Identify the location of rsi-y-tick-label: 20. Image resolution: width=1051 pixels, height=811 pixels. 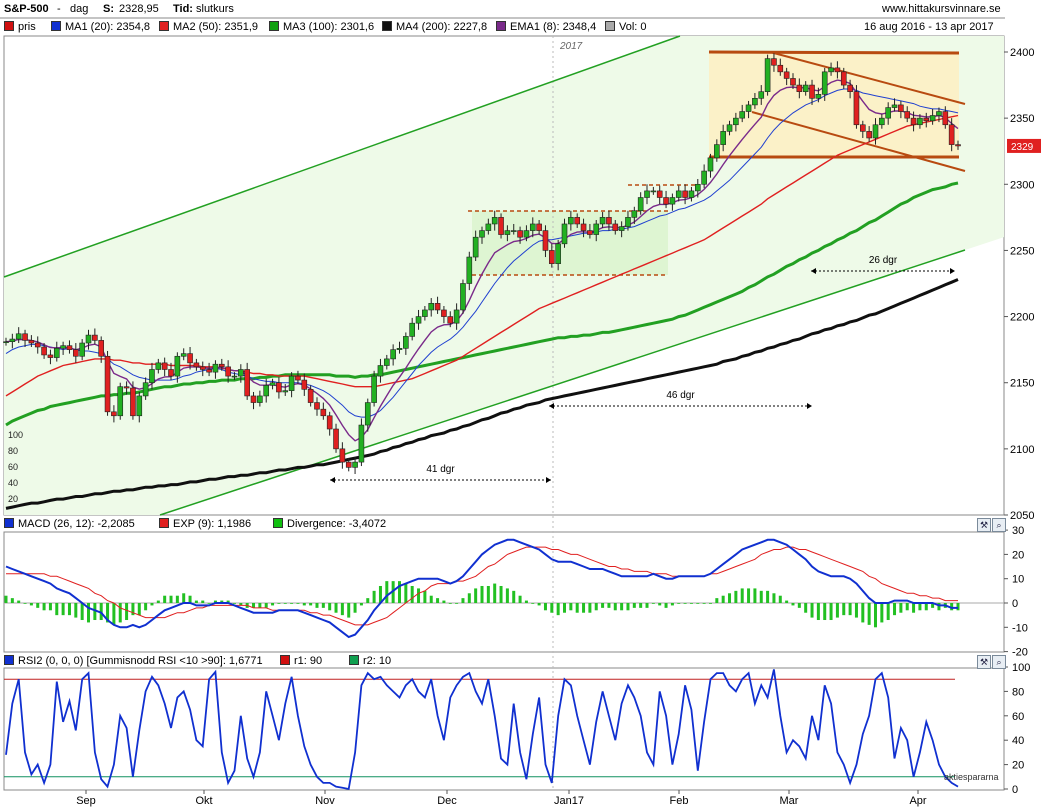
(1018, 766).